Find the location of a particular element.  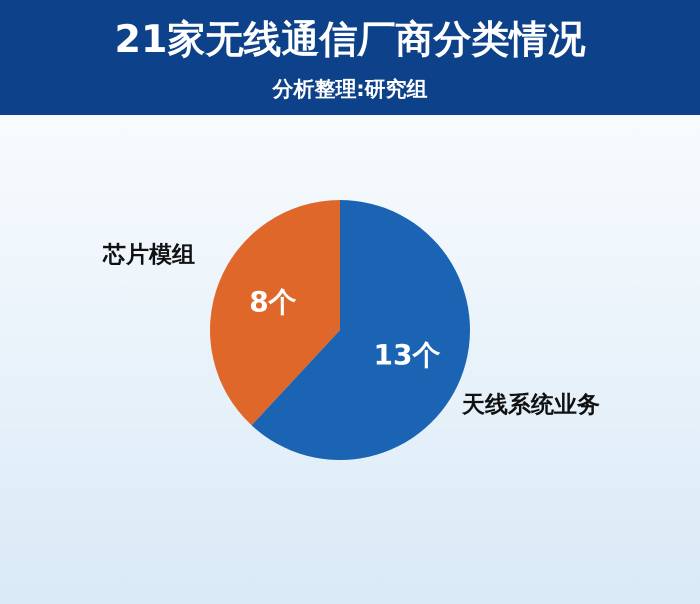

data-label: 13个 is located at coordinates (407, 355).